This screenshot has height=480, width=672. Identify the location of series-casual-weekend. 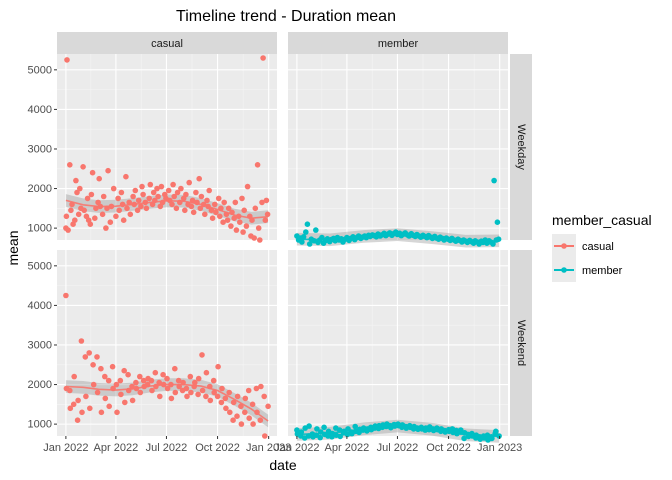
(167, 365).